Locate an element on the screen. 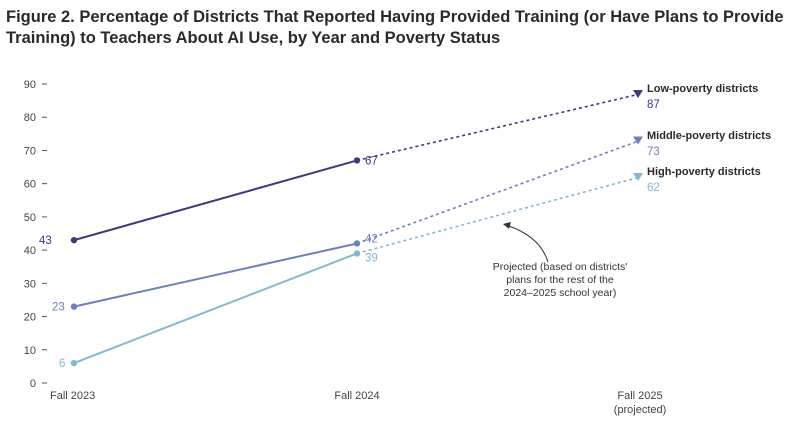 This screenshot has height=439, width=800. y-tick-label: 60 is located at coordinates (30, 185).